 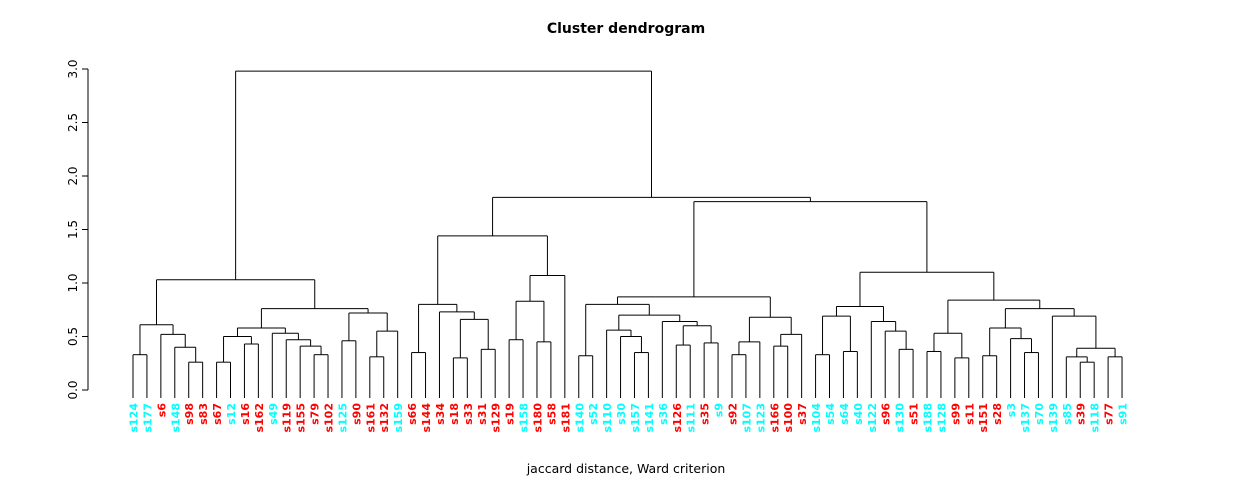 I want to click on leaf-label: s140, so click(x=579, y=418).